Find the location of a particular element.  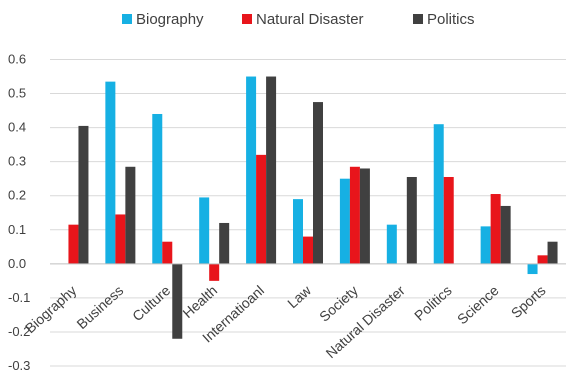

legend: Biography Natural Disaster Politics is located at coordinates (298, 19).